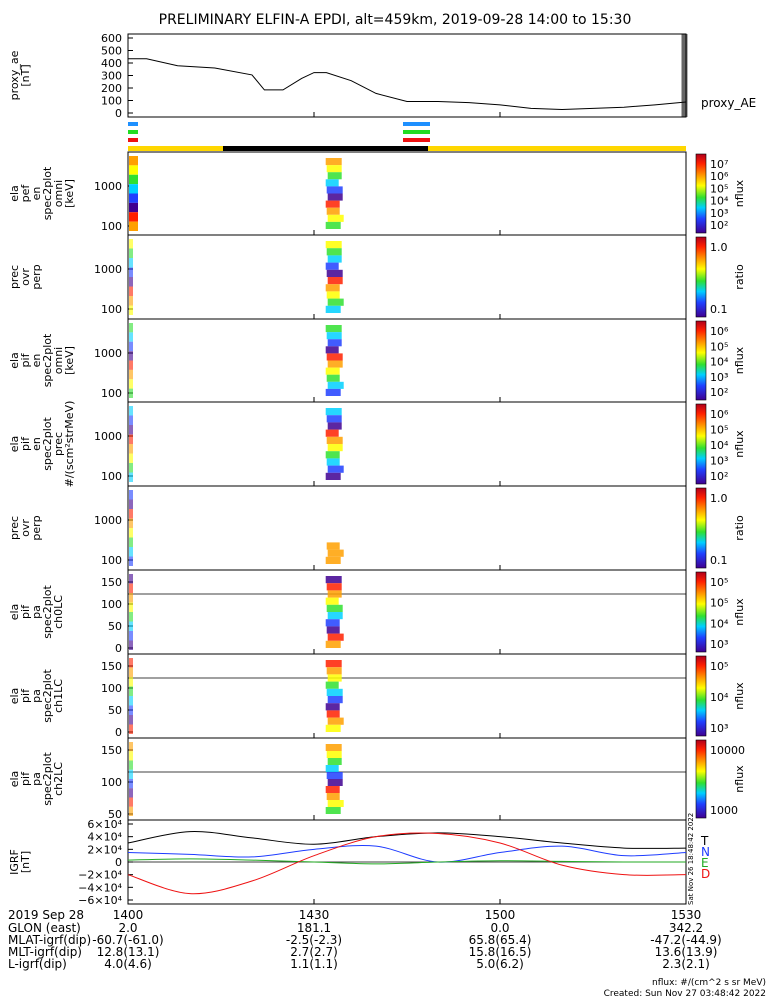  I want to click on panel-5-colorbar-title: ratio, so click(739, 528).